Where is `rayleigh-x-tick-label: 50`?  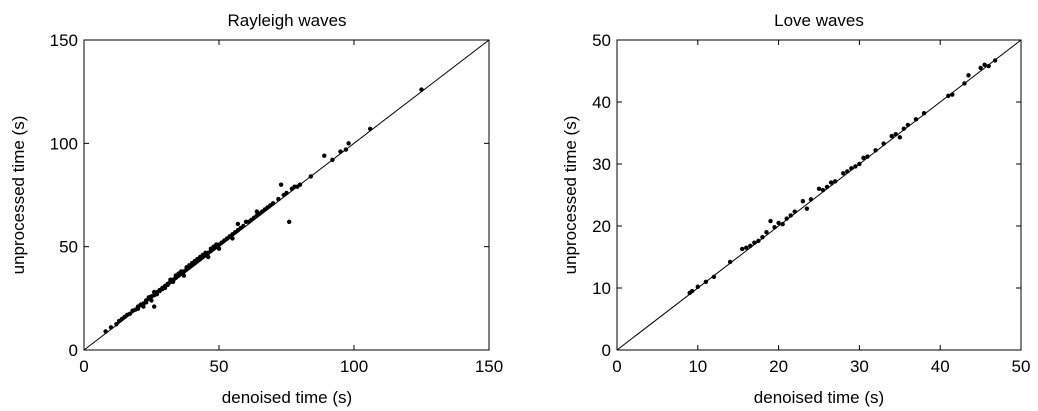 rayleigh-x-tick-label: 50 is located at coordinates (219, 366).